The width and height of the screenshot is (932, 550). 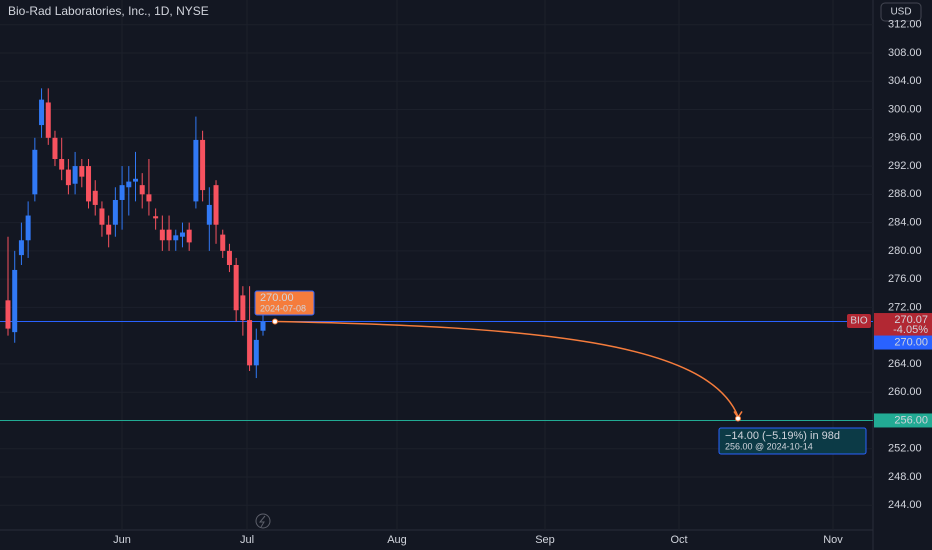 I want to click on forecast-change: −14.00 (−5.19%) in 98d, so click(x=782, y=436).